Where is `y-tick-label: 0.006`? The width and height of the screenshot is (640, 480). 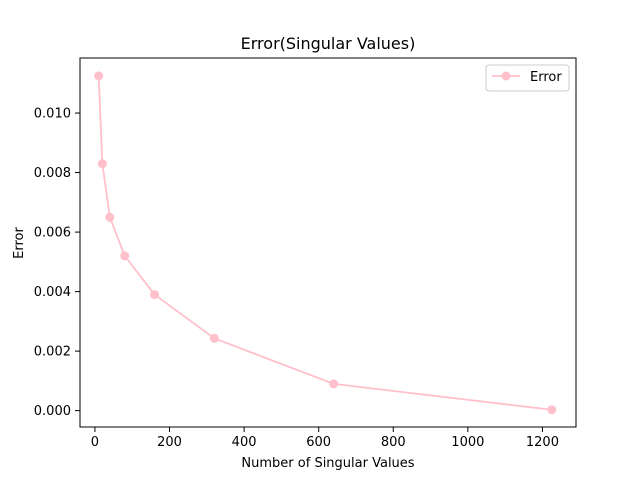 y-tick-label: 0.006 is located at coordinates (52, 233).